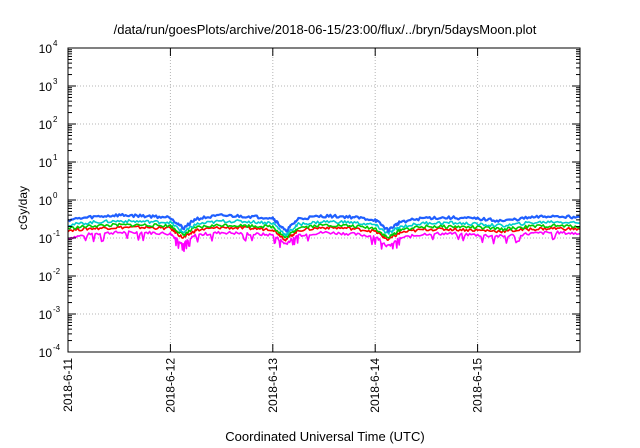 The height and width of the screenshot is (448, 640). I want to click on x-tick-label: 2018-6-13, so click(273, 385).